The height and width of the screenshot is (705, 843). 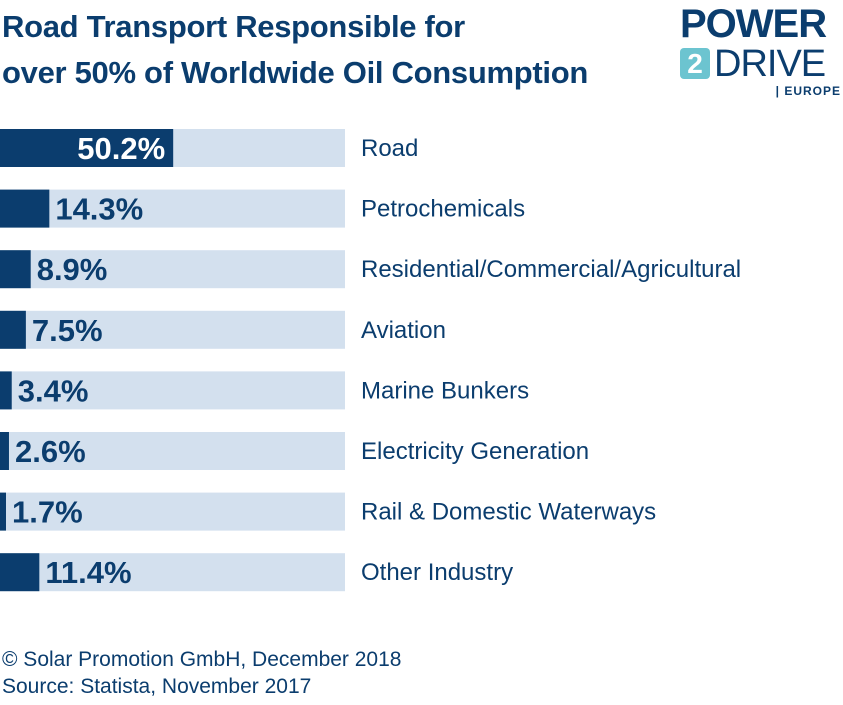 I want to click on category-label: Other Industry, so click(x=437, y=572).